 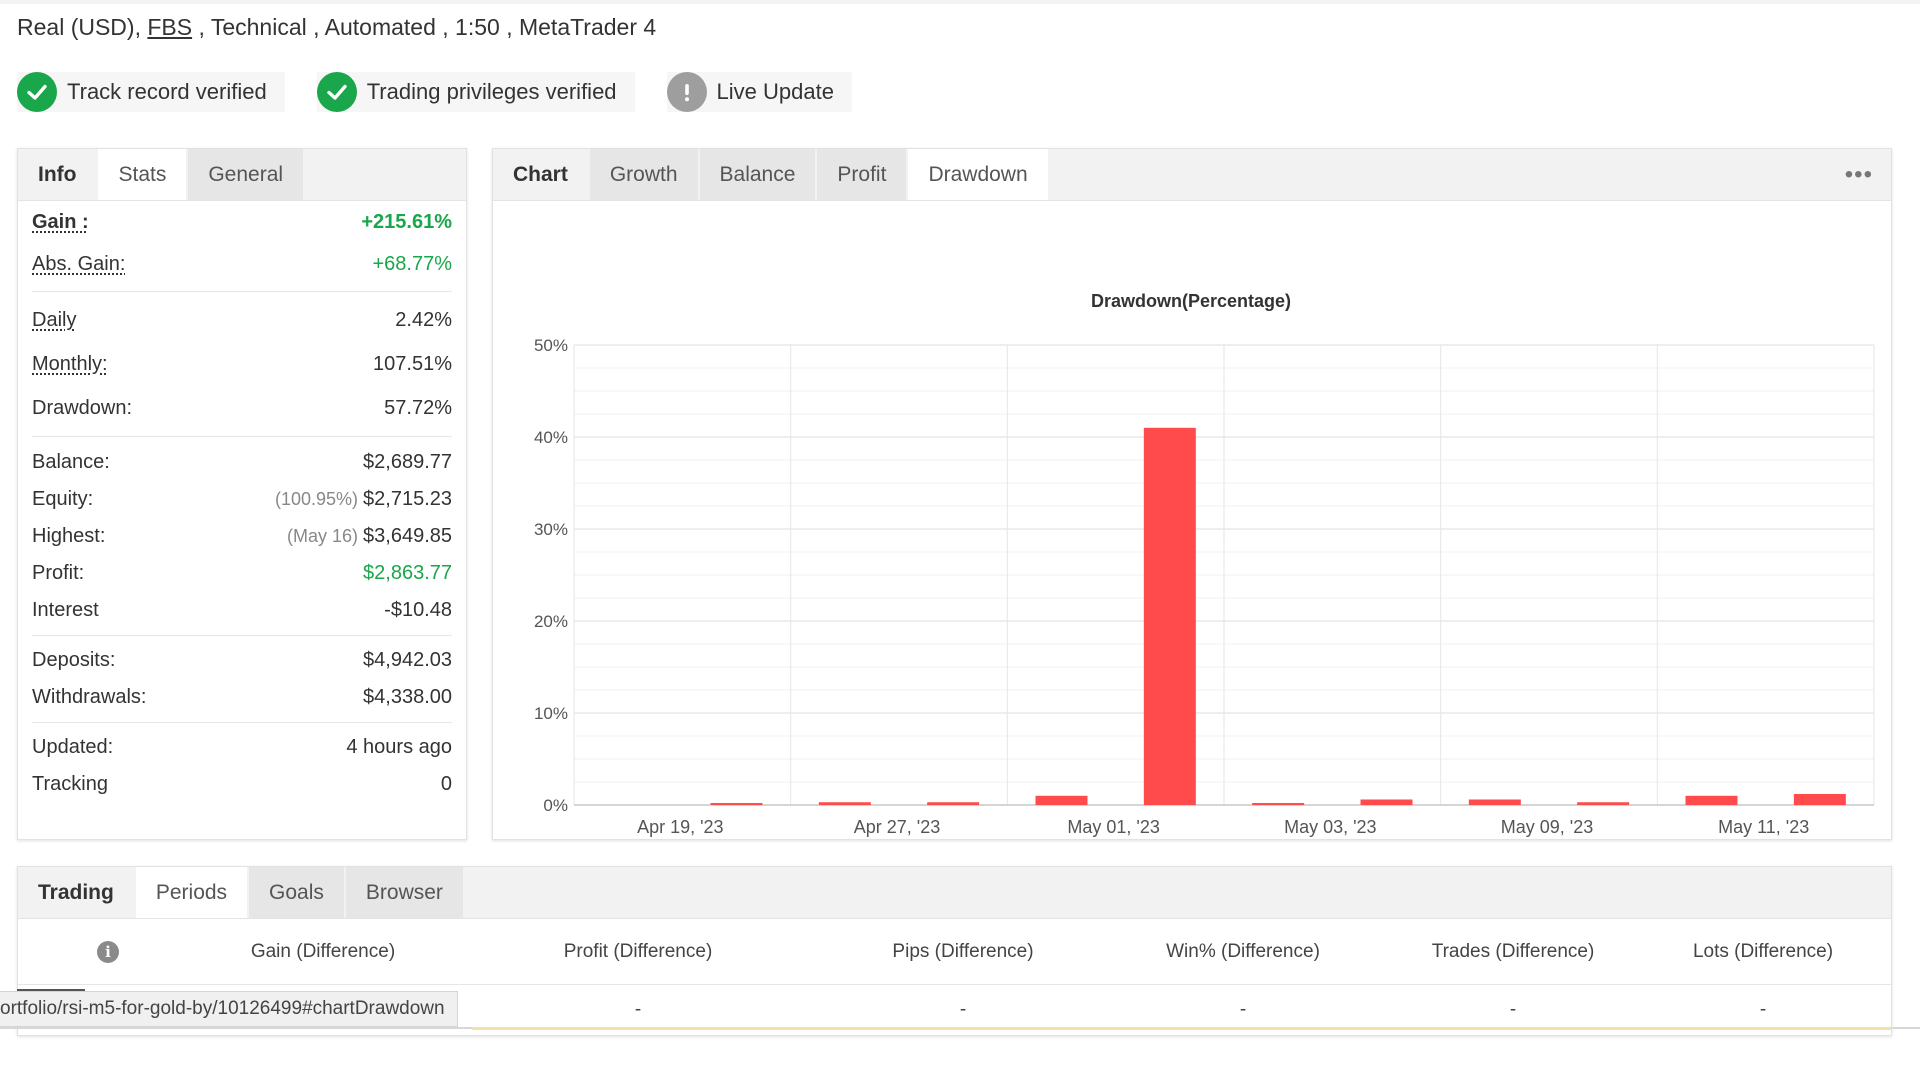 What do you see at coordinates (551, 621) in the screenshot?
I see `y-tick-label: 20%` at bounding box center [551, 621].